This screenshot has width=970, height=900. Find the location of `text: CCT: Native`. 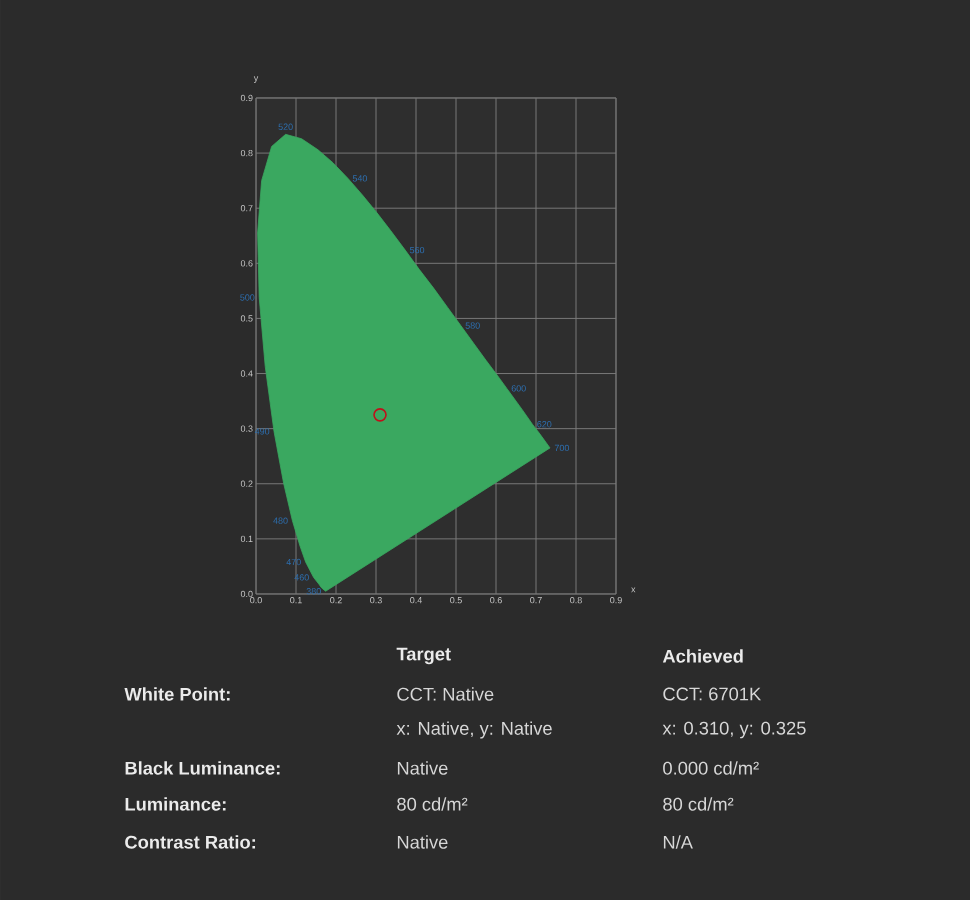

text: CCT: Native is located at coordinates (445, 694).